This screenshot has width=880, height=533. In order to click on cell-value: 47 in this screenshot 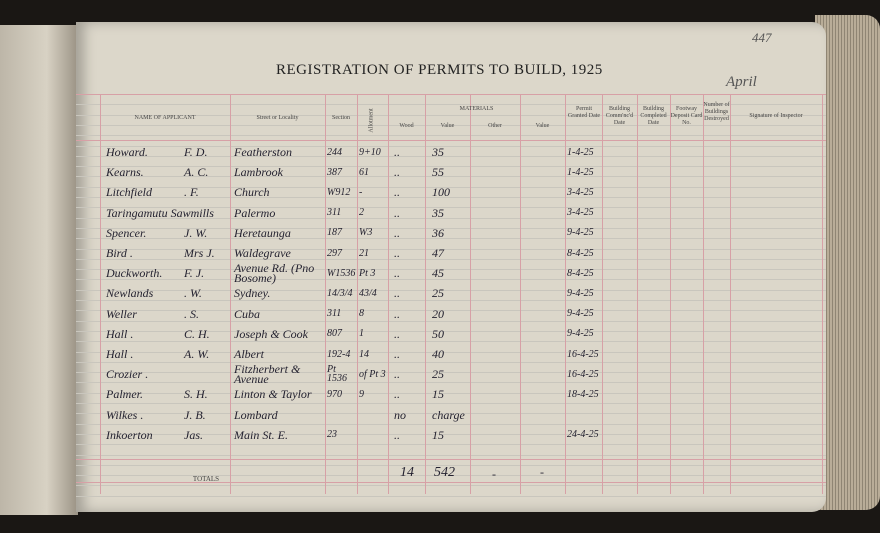, I will do `click(438, 253)`.